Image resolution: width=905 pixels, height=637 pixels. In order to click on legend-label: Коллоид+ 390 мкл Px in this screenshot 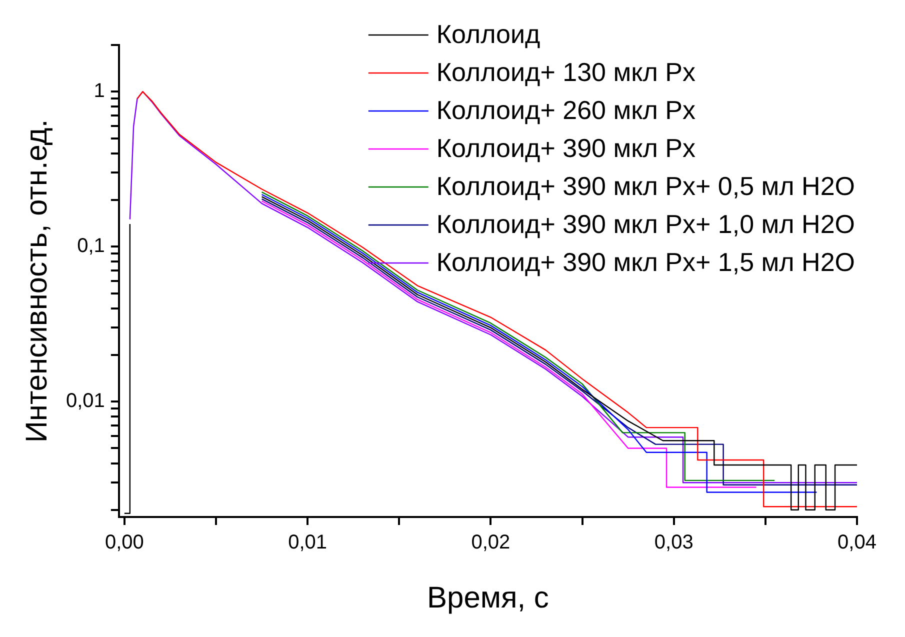, I will do `click(566, 148)`.